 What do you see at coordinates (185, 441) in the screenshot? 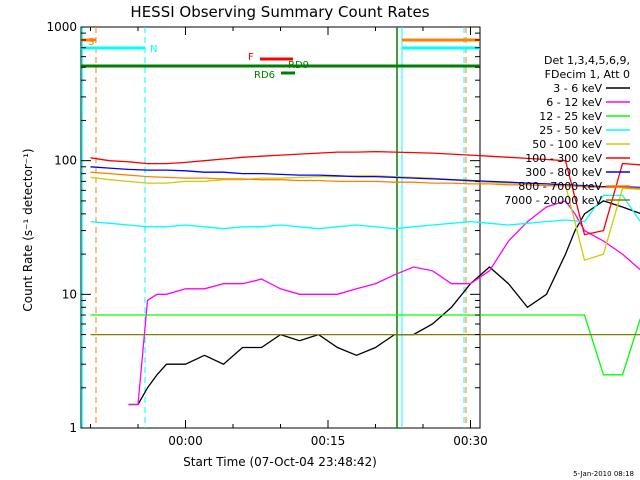
I see `x-tick-label: 00:00` at bounding box center [185, 441].